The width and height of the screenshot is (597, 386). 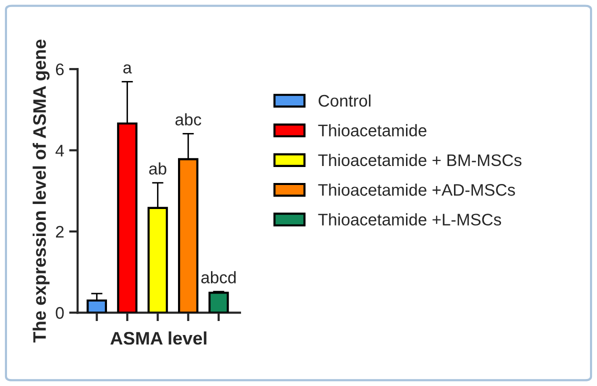 What do you see at coordinates (60, 69) in the screenshot?
I see `y-tick-label: 6` at bounding box center [60, 69].